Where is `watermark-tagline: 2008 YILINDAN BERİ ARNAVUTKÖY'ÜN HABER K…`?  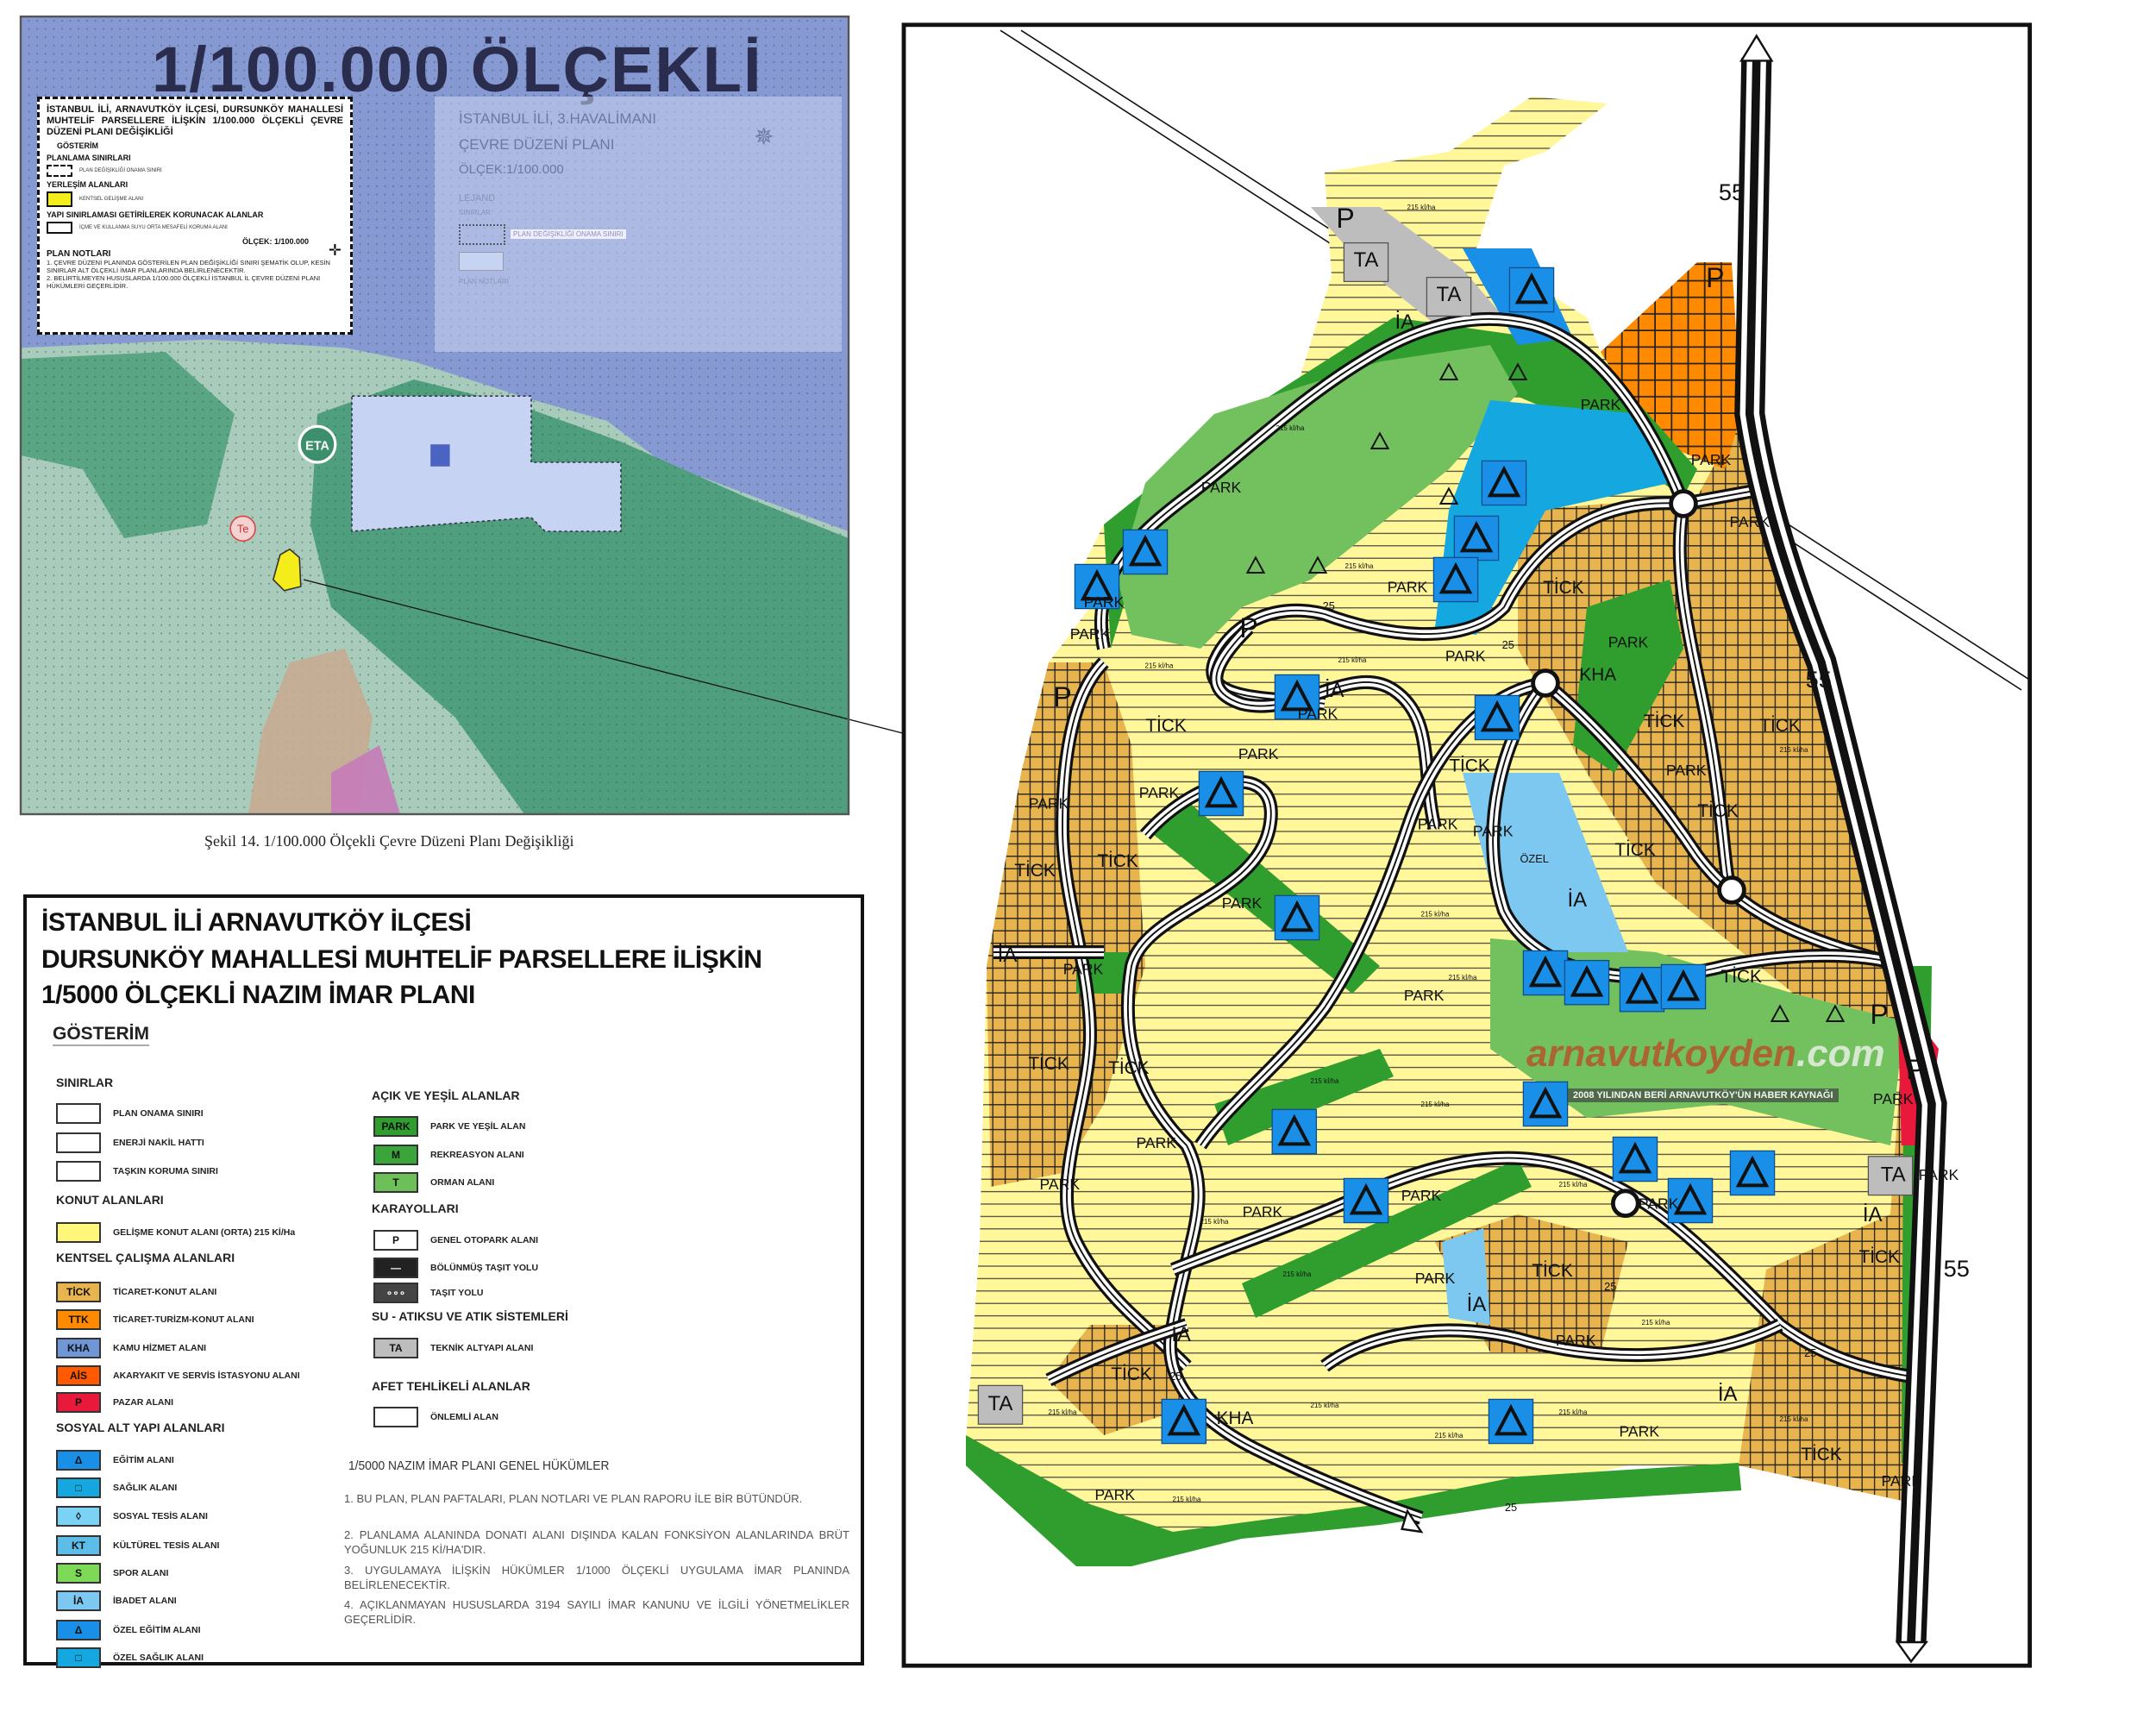
watermark-tagline: 2008 YILINDAN BERİ ARNAVUTKÖY'ÜN HABER K… is located at coordinates (1703, 1095).